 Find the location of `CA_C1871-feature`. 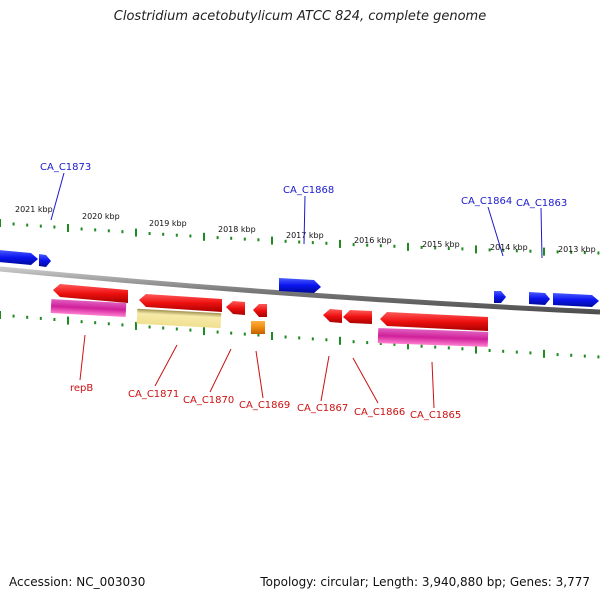

CA_C1871-feature is located at coordinates (179, 318).